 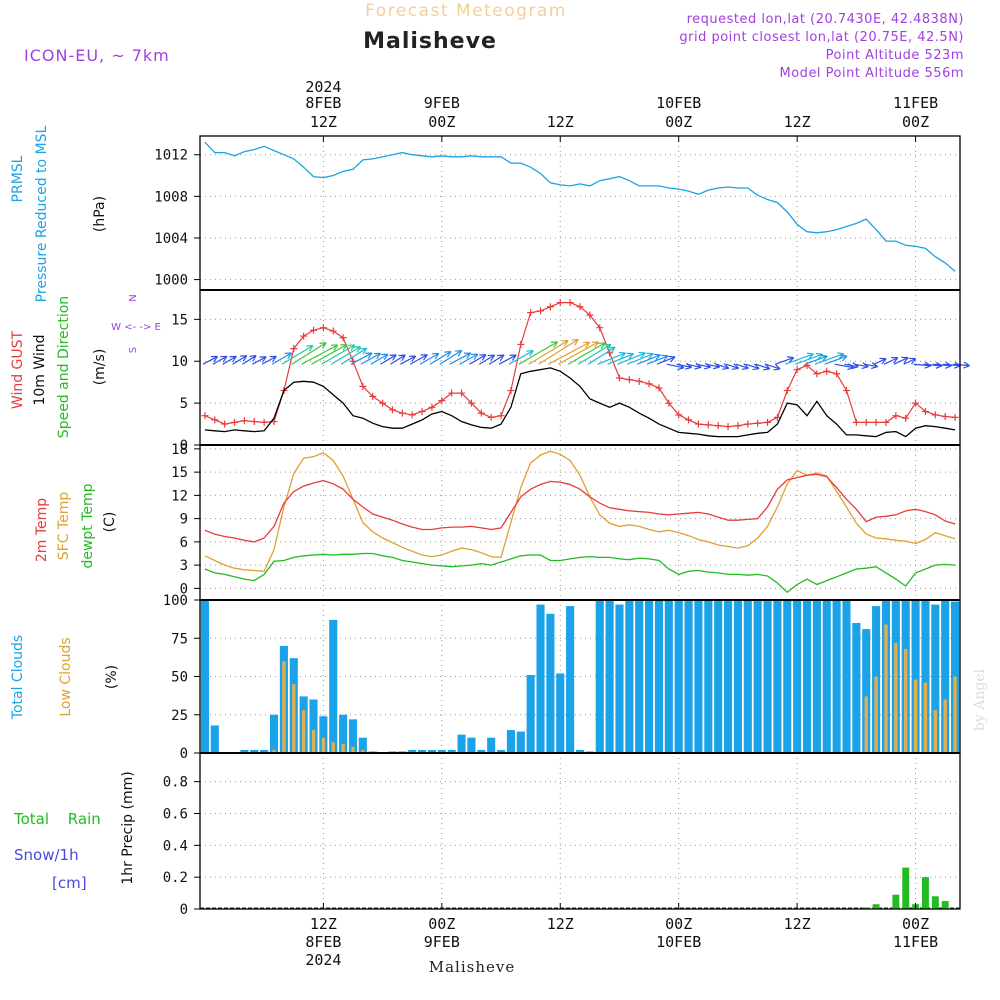 I want to click on wind-unit-label: (m/s), so click(x=100, y=367).